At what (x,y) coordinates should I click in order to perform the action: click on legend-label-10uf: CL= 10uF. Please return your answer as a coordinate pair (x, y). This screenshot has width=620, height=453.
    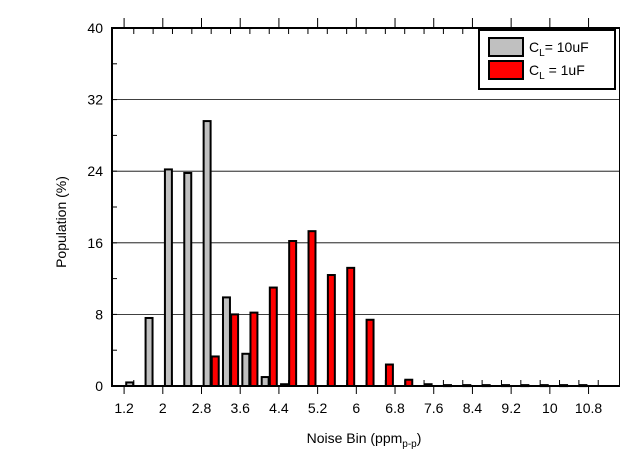
    Looking at the image, I should click on (559, 49).